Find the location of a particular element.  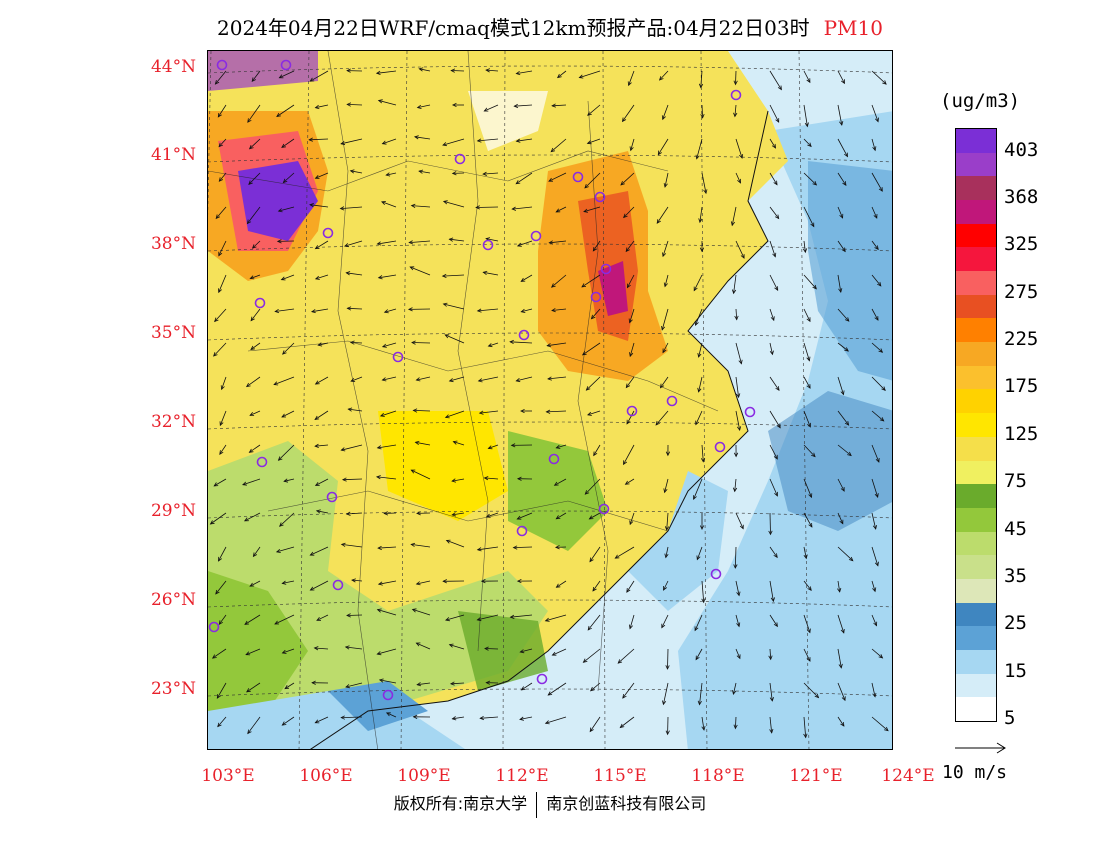

colorbar-label: 15 is located at coordinates (1015, 670).